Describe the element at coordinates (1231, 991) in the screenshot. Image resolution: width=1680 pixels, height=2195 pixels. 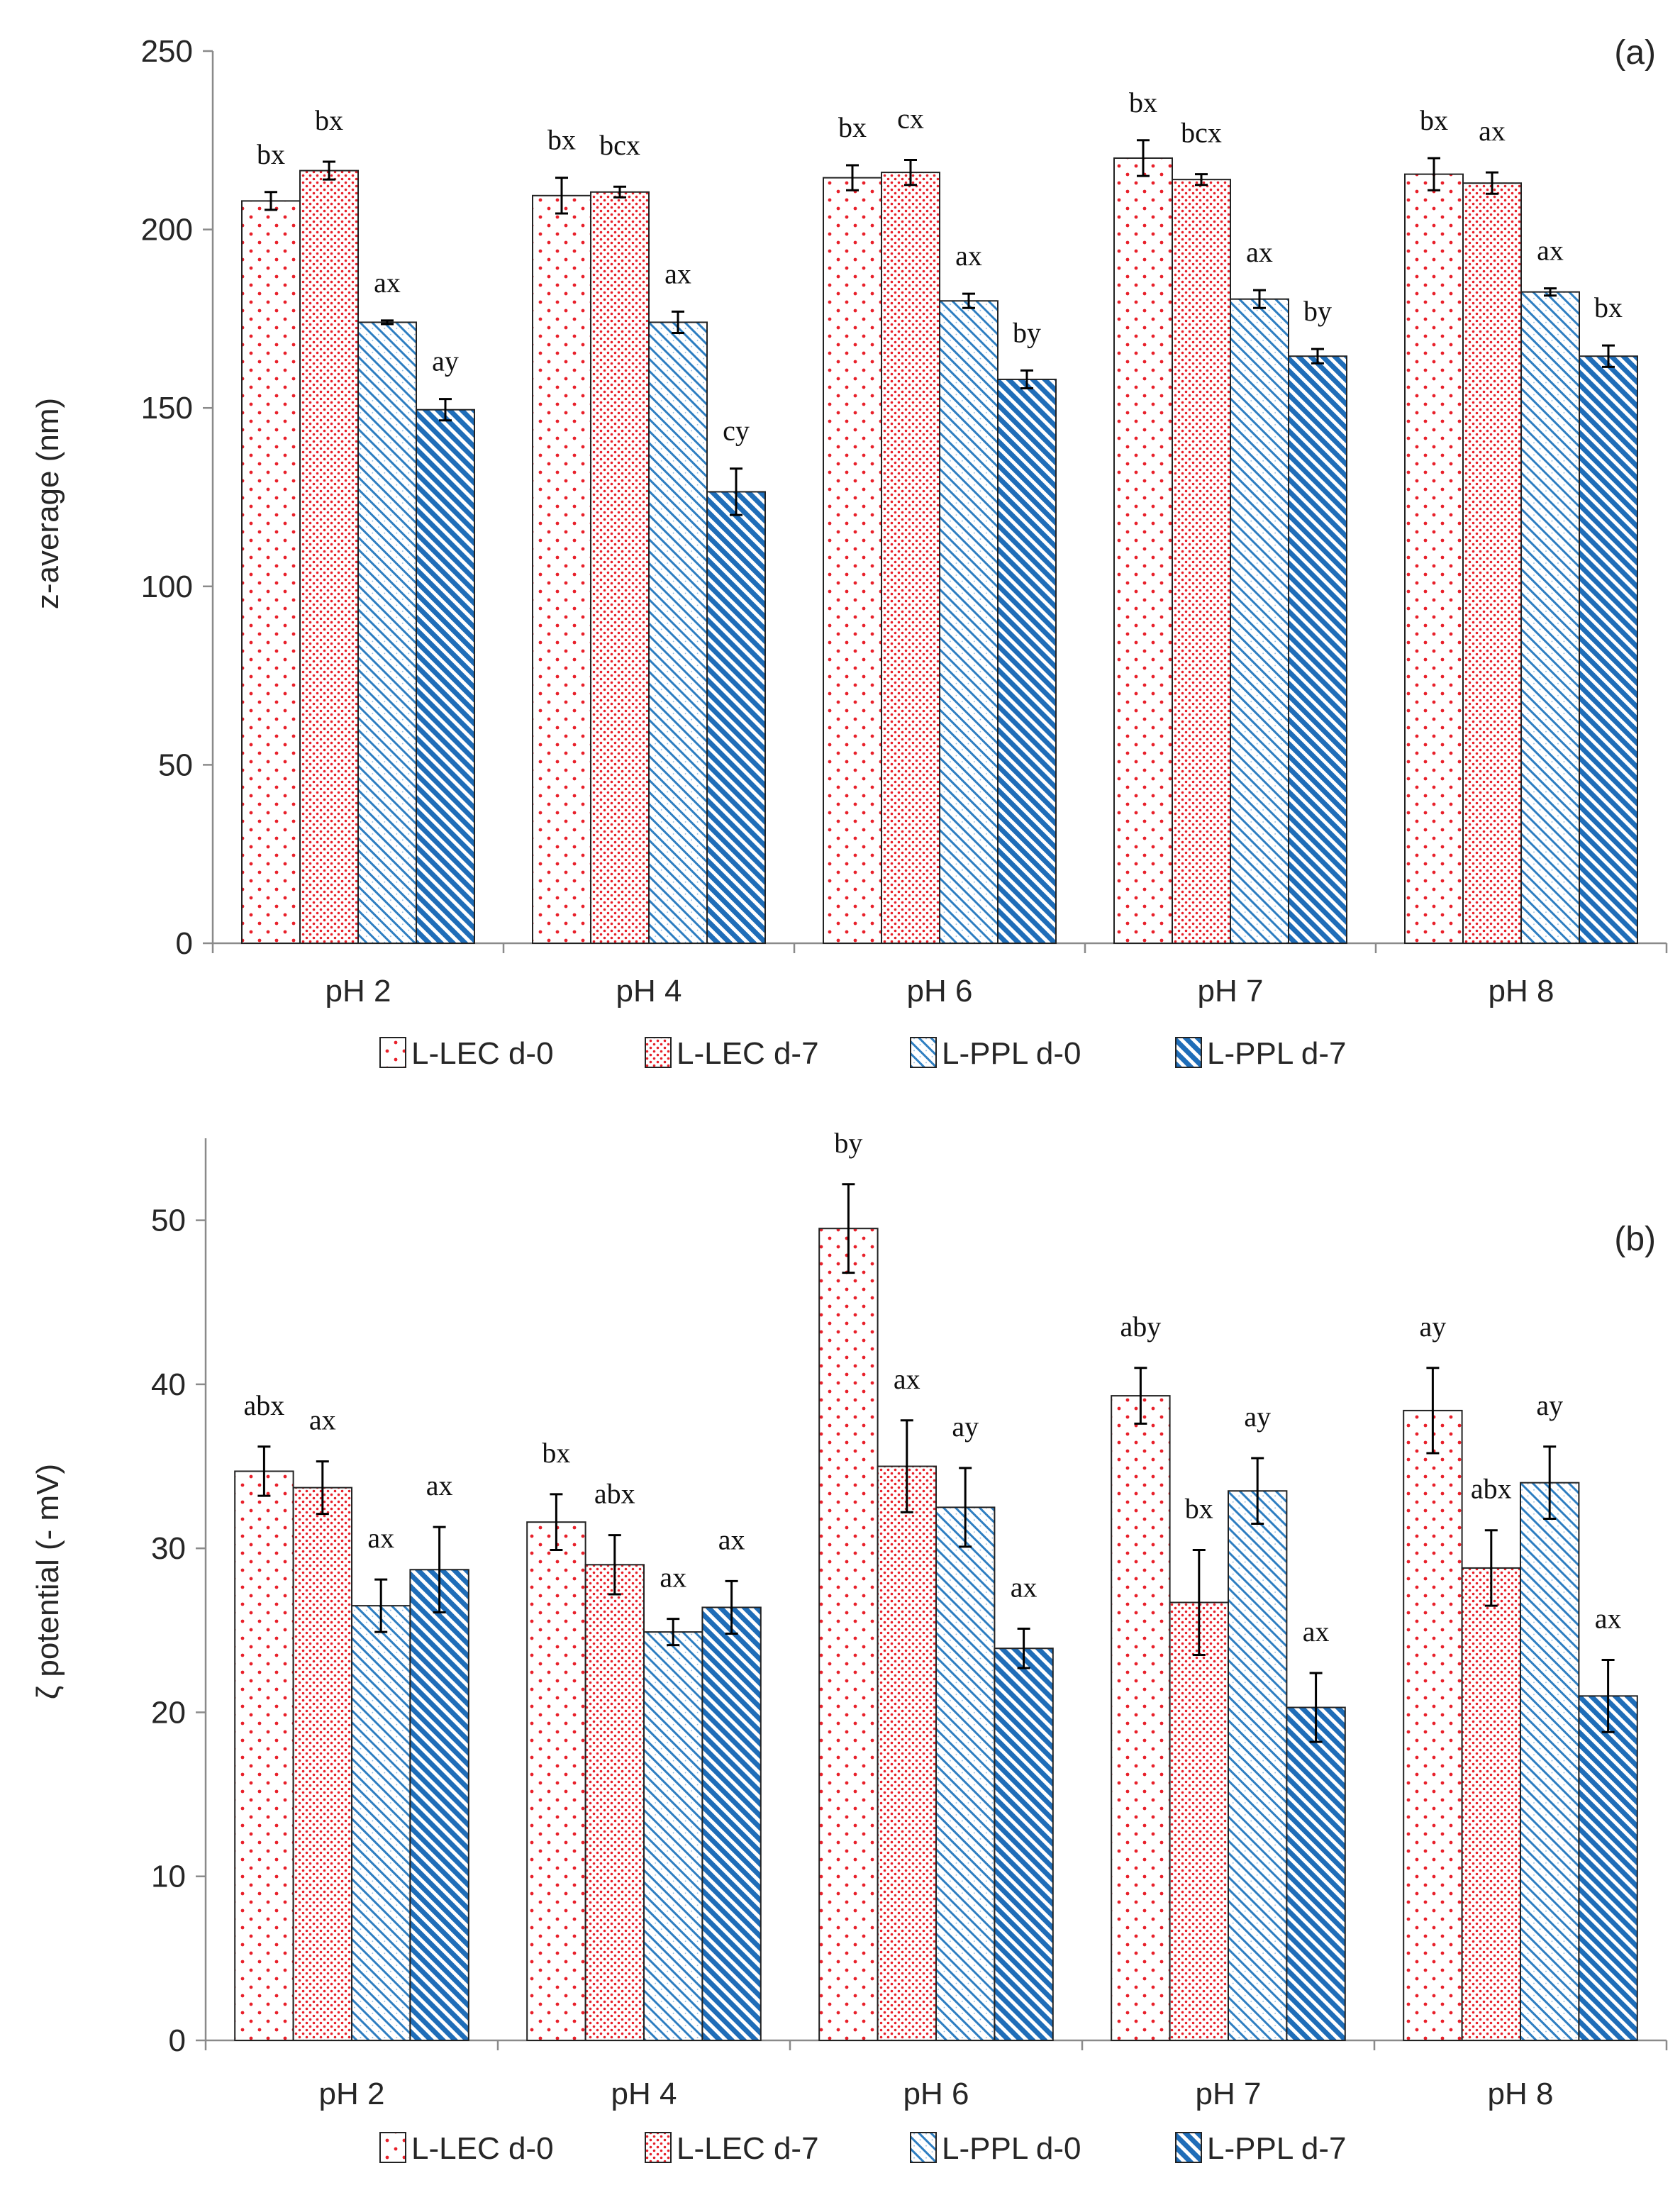
I see `x-tick-label: pH 7` at that location.